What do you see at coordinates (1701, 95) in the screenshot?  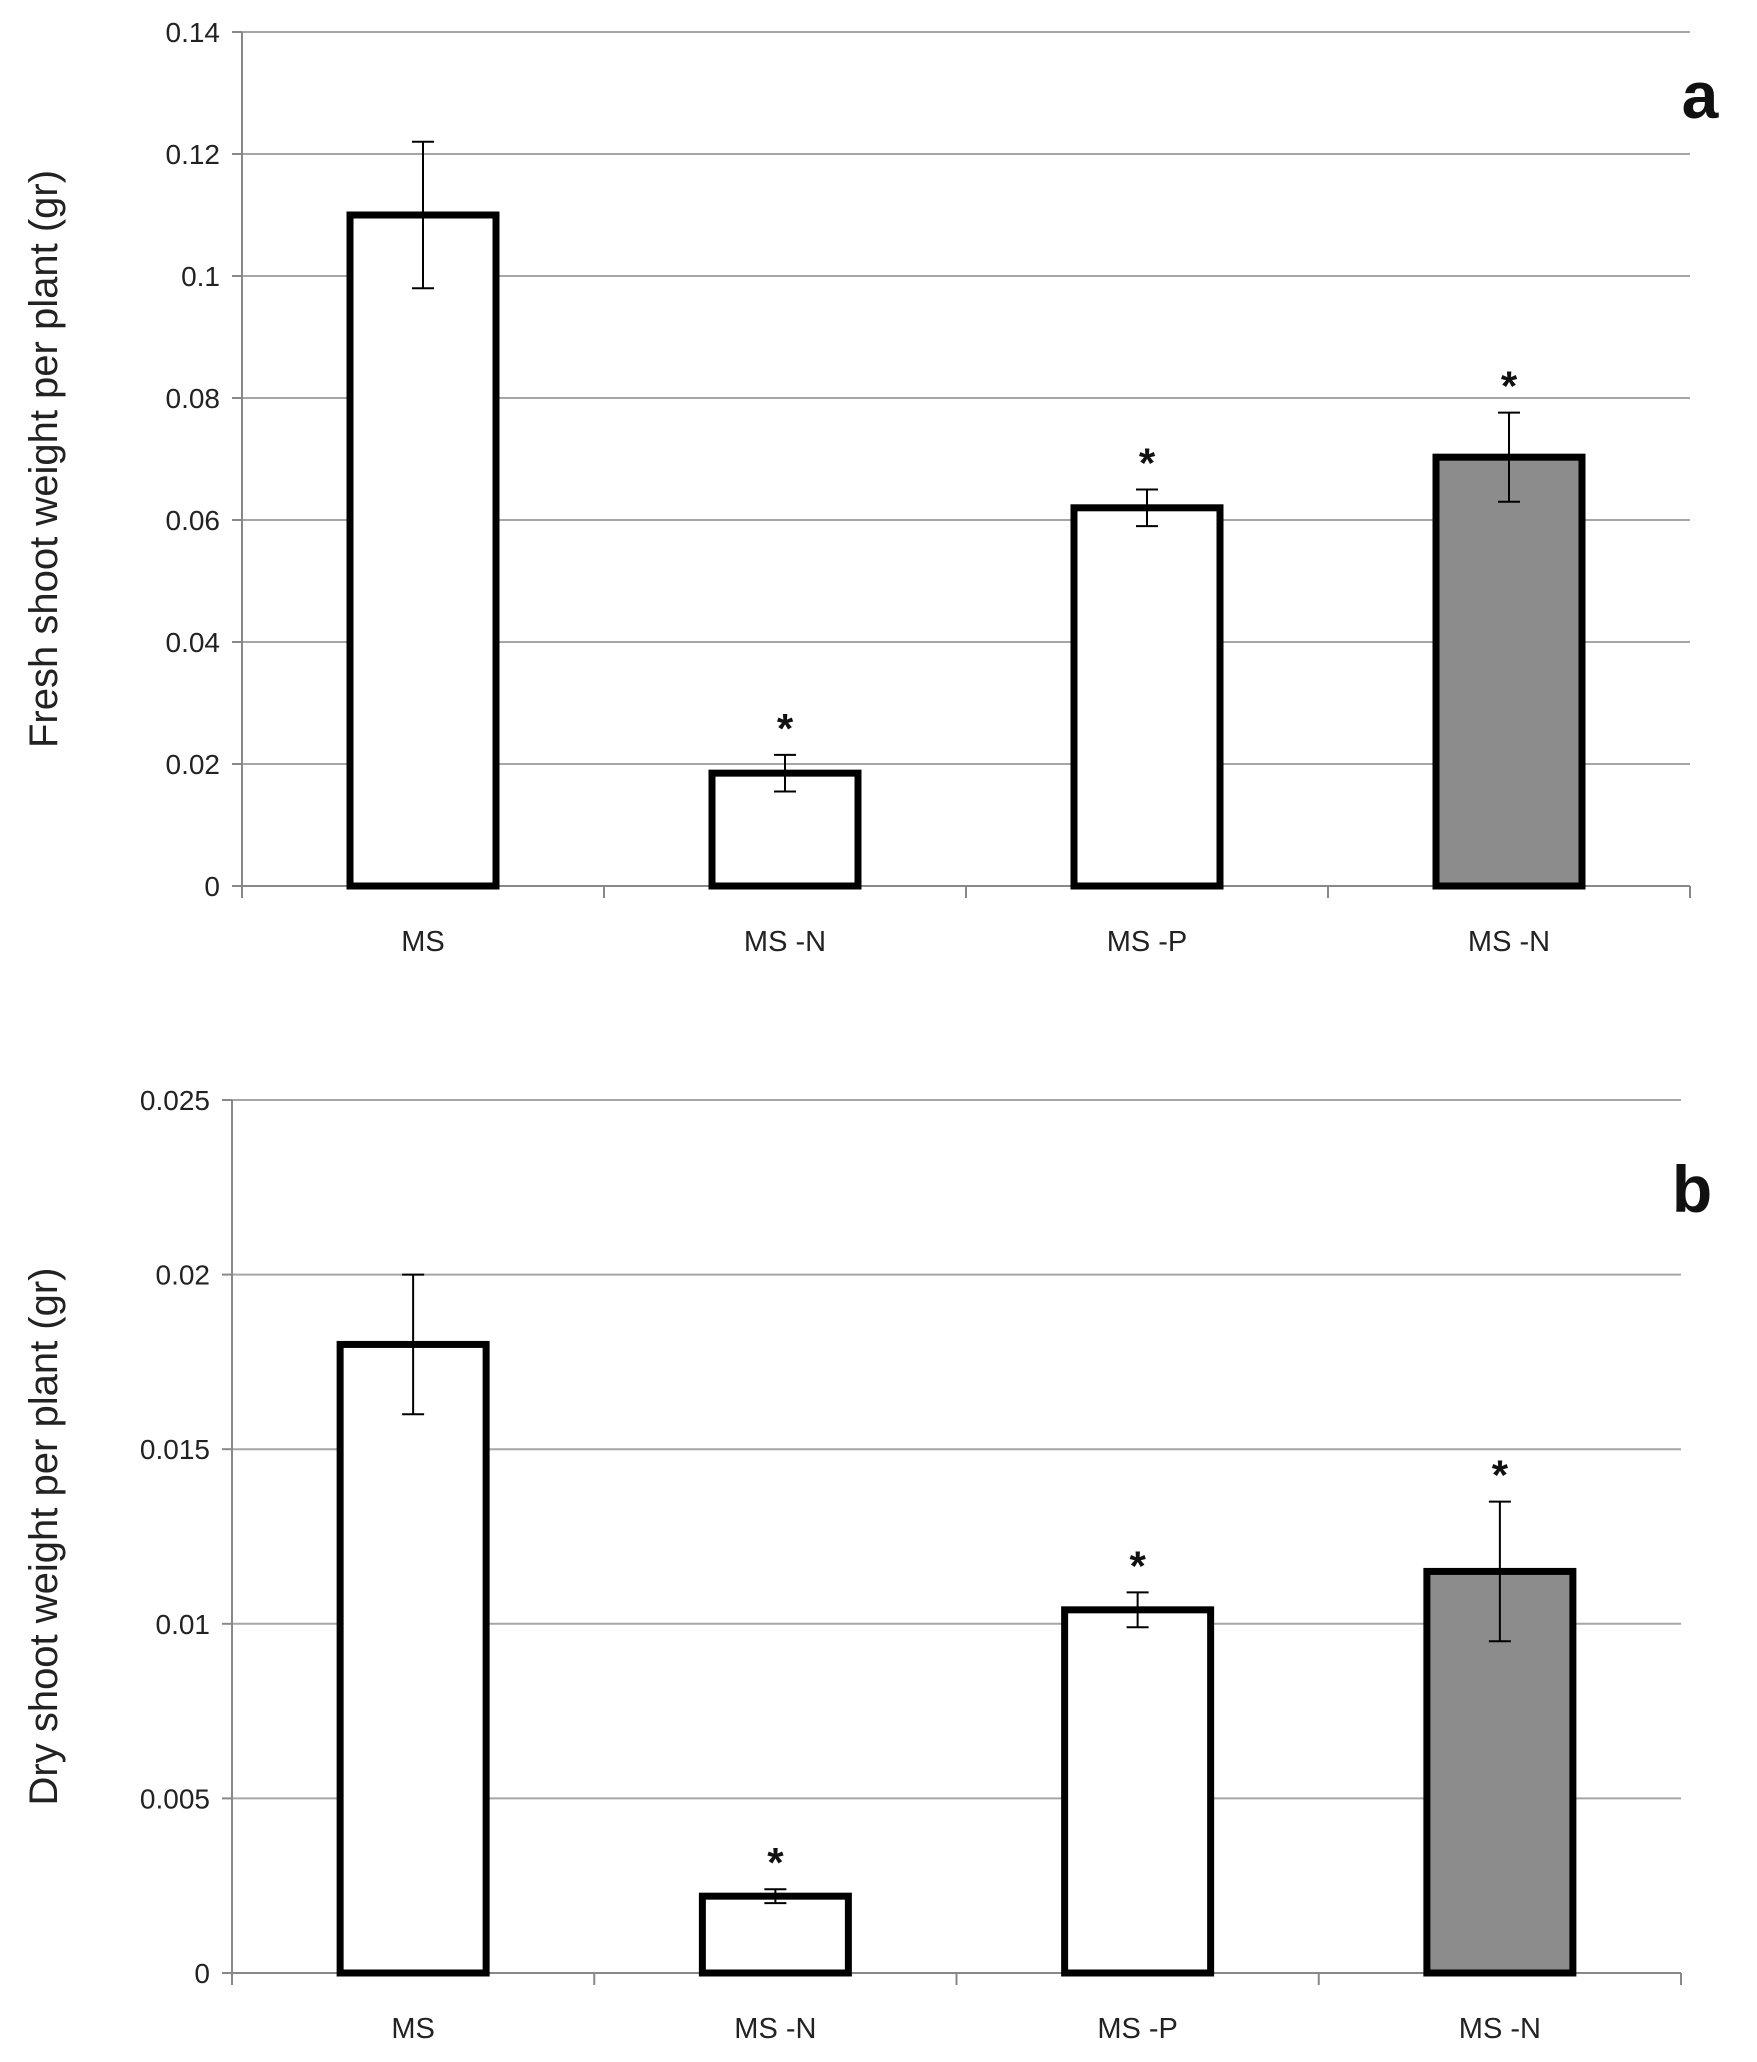 I see `panel-letter: a` at bounding box center [1701, 95].